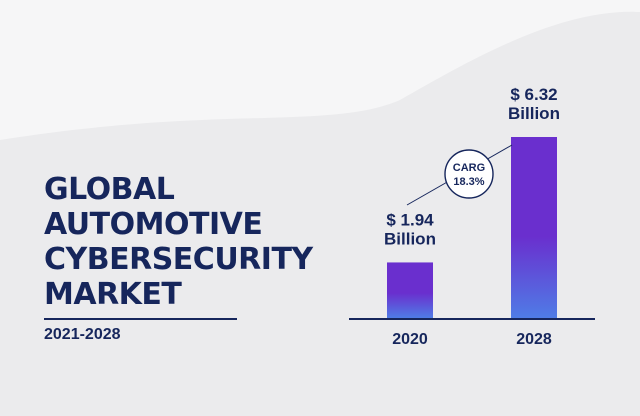 The width and height of the screenshot is (640, 416). I want to click on bar-2020, so click(410, 290).